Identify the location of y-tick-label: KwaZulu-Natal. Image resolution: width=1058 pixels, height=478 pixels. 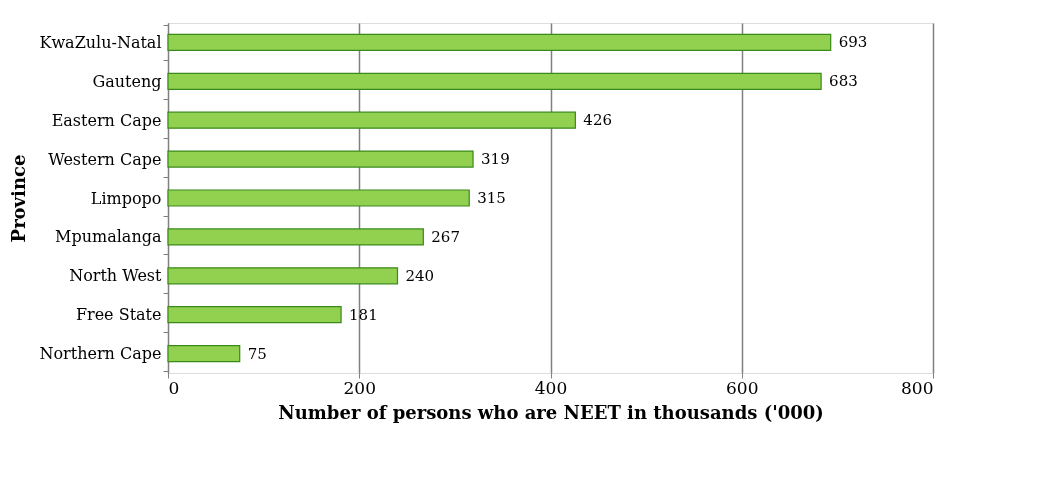
(100, 42).